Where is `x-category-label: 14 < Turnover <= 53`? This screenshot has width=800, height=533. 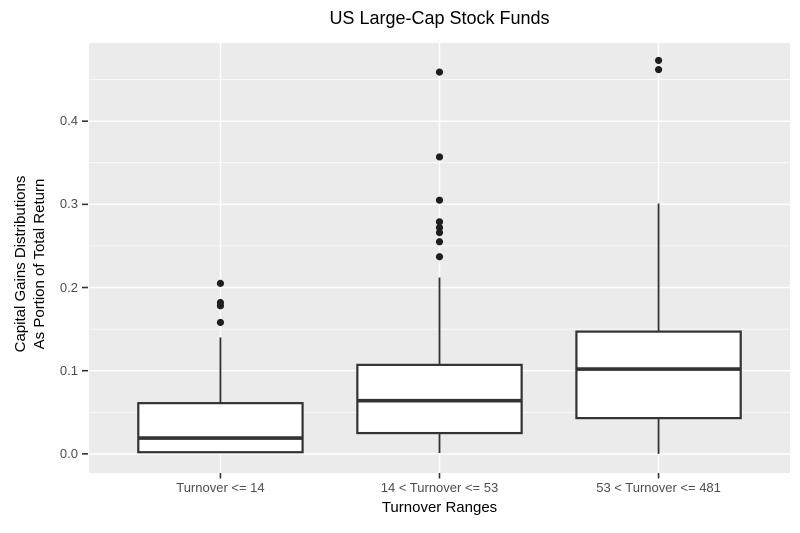
x-category-label: 14 < Turnover <= 53 is located at coordinates (439, 487).